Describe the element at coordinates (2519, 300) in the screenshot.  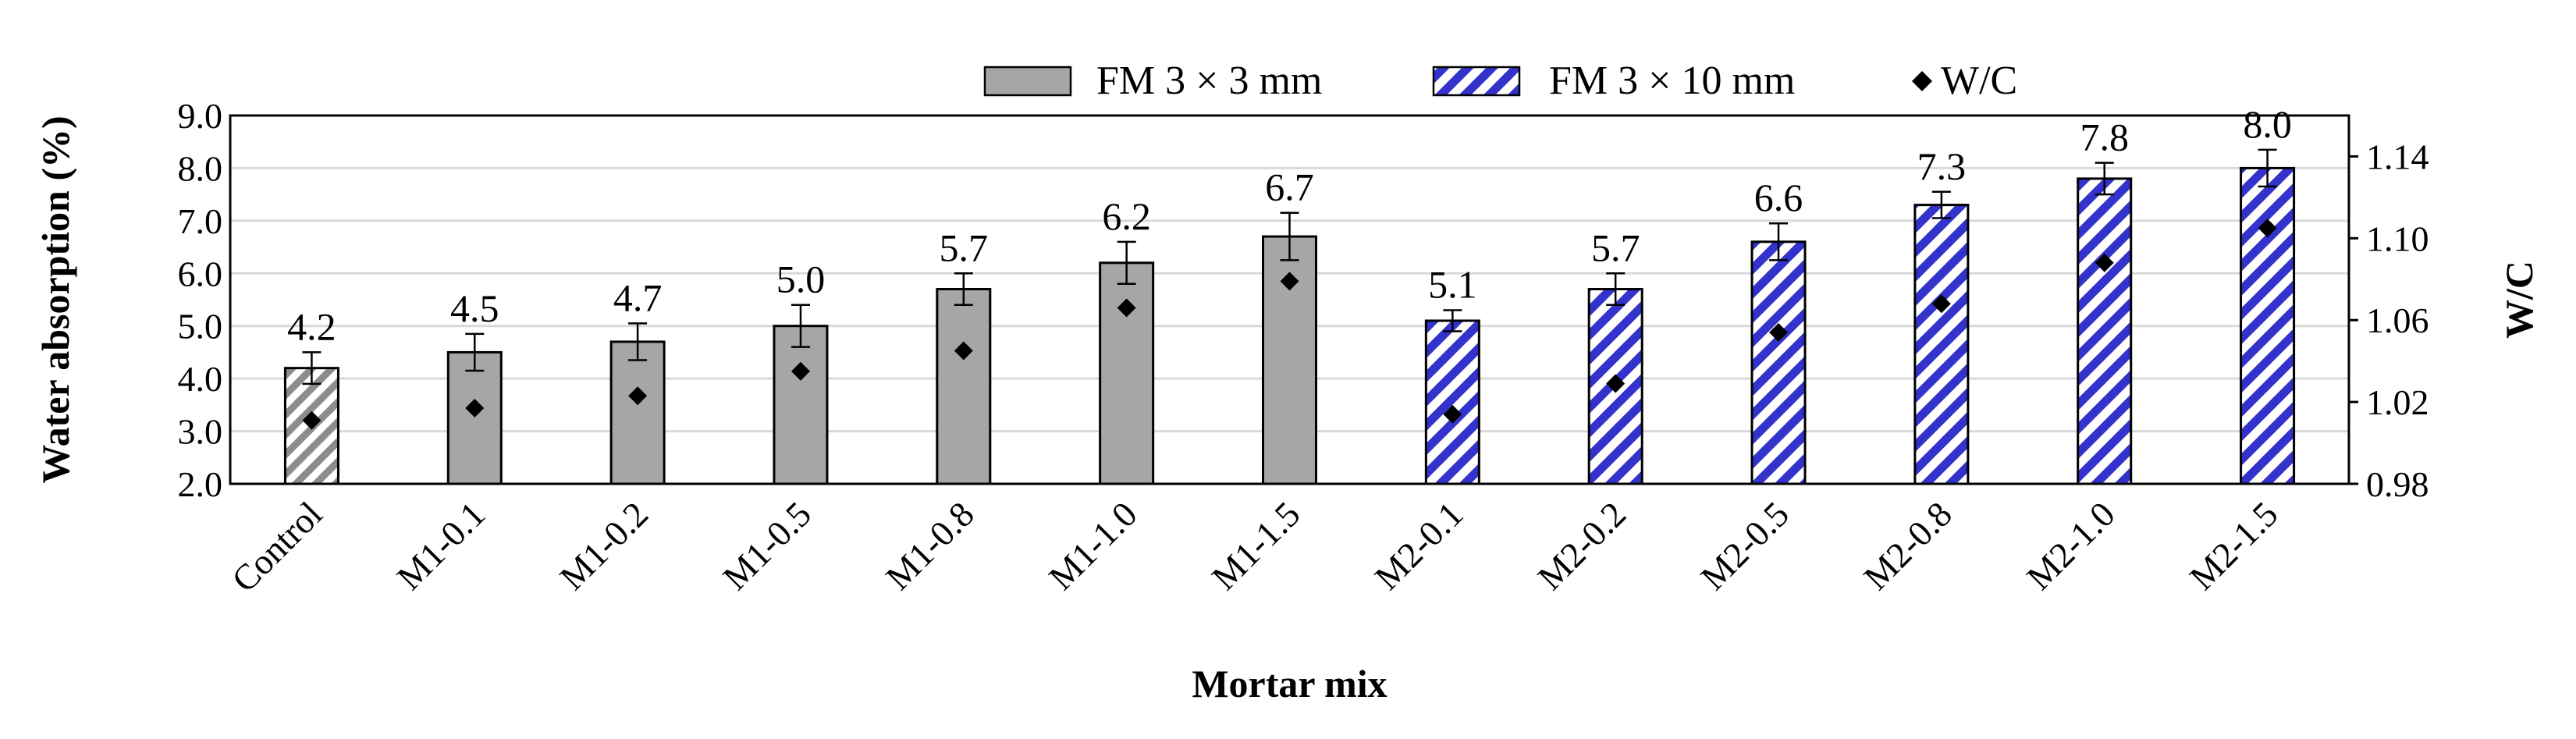
I see `y2-axis-title: W/C` at that location.